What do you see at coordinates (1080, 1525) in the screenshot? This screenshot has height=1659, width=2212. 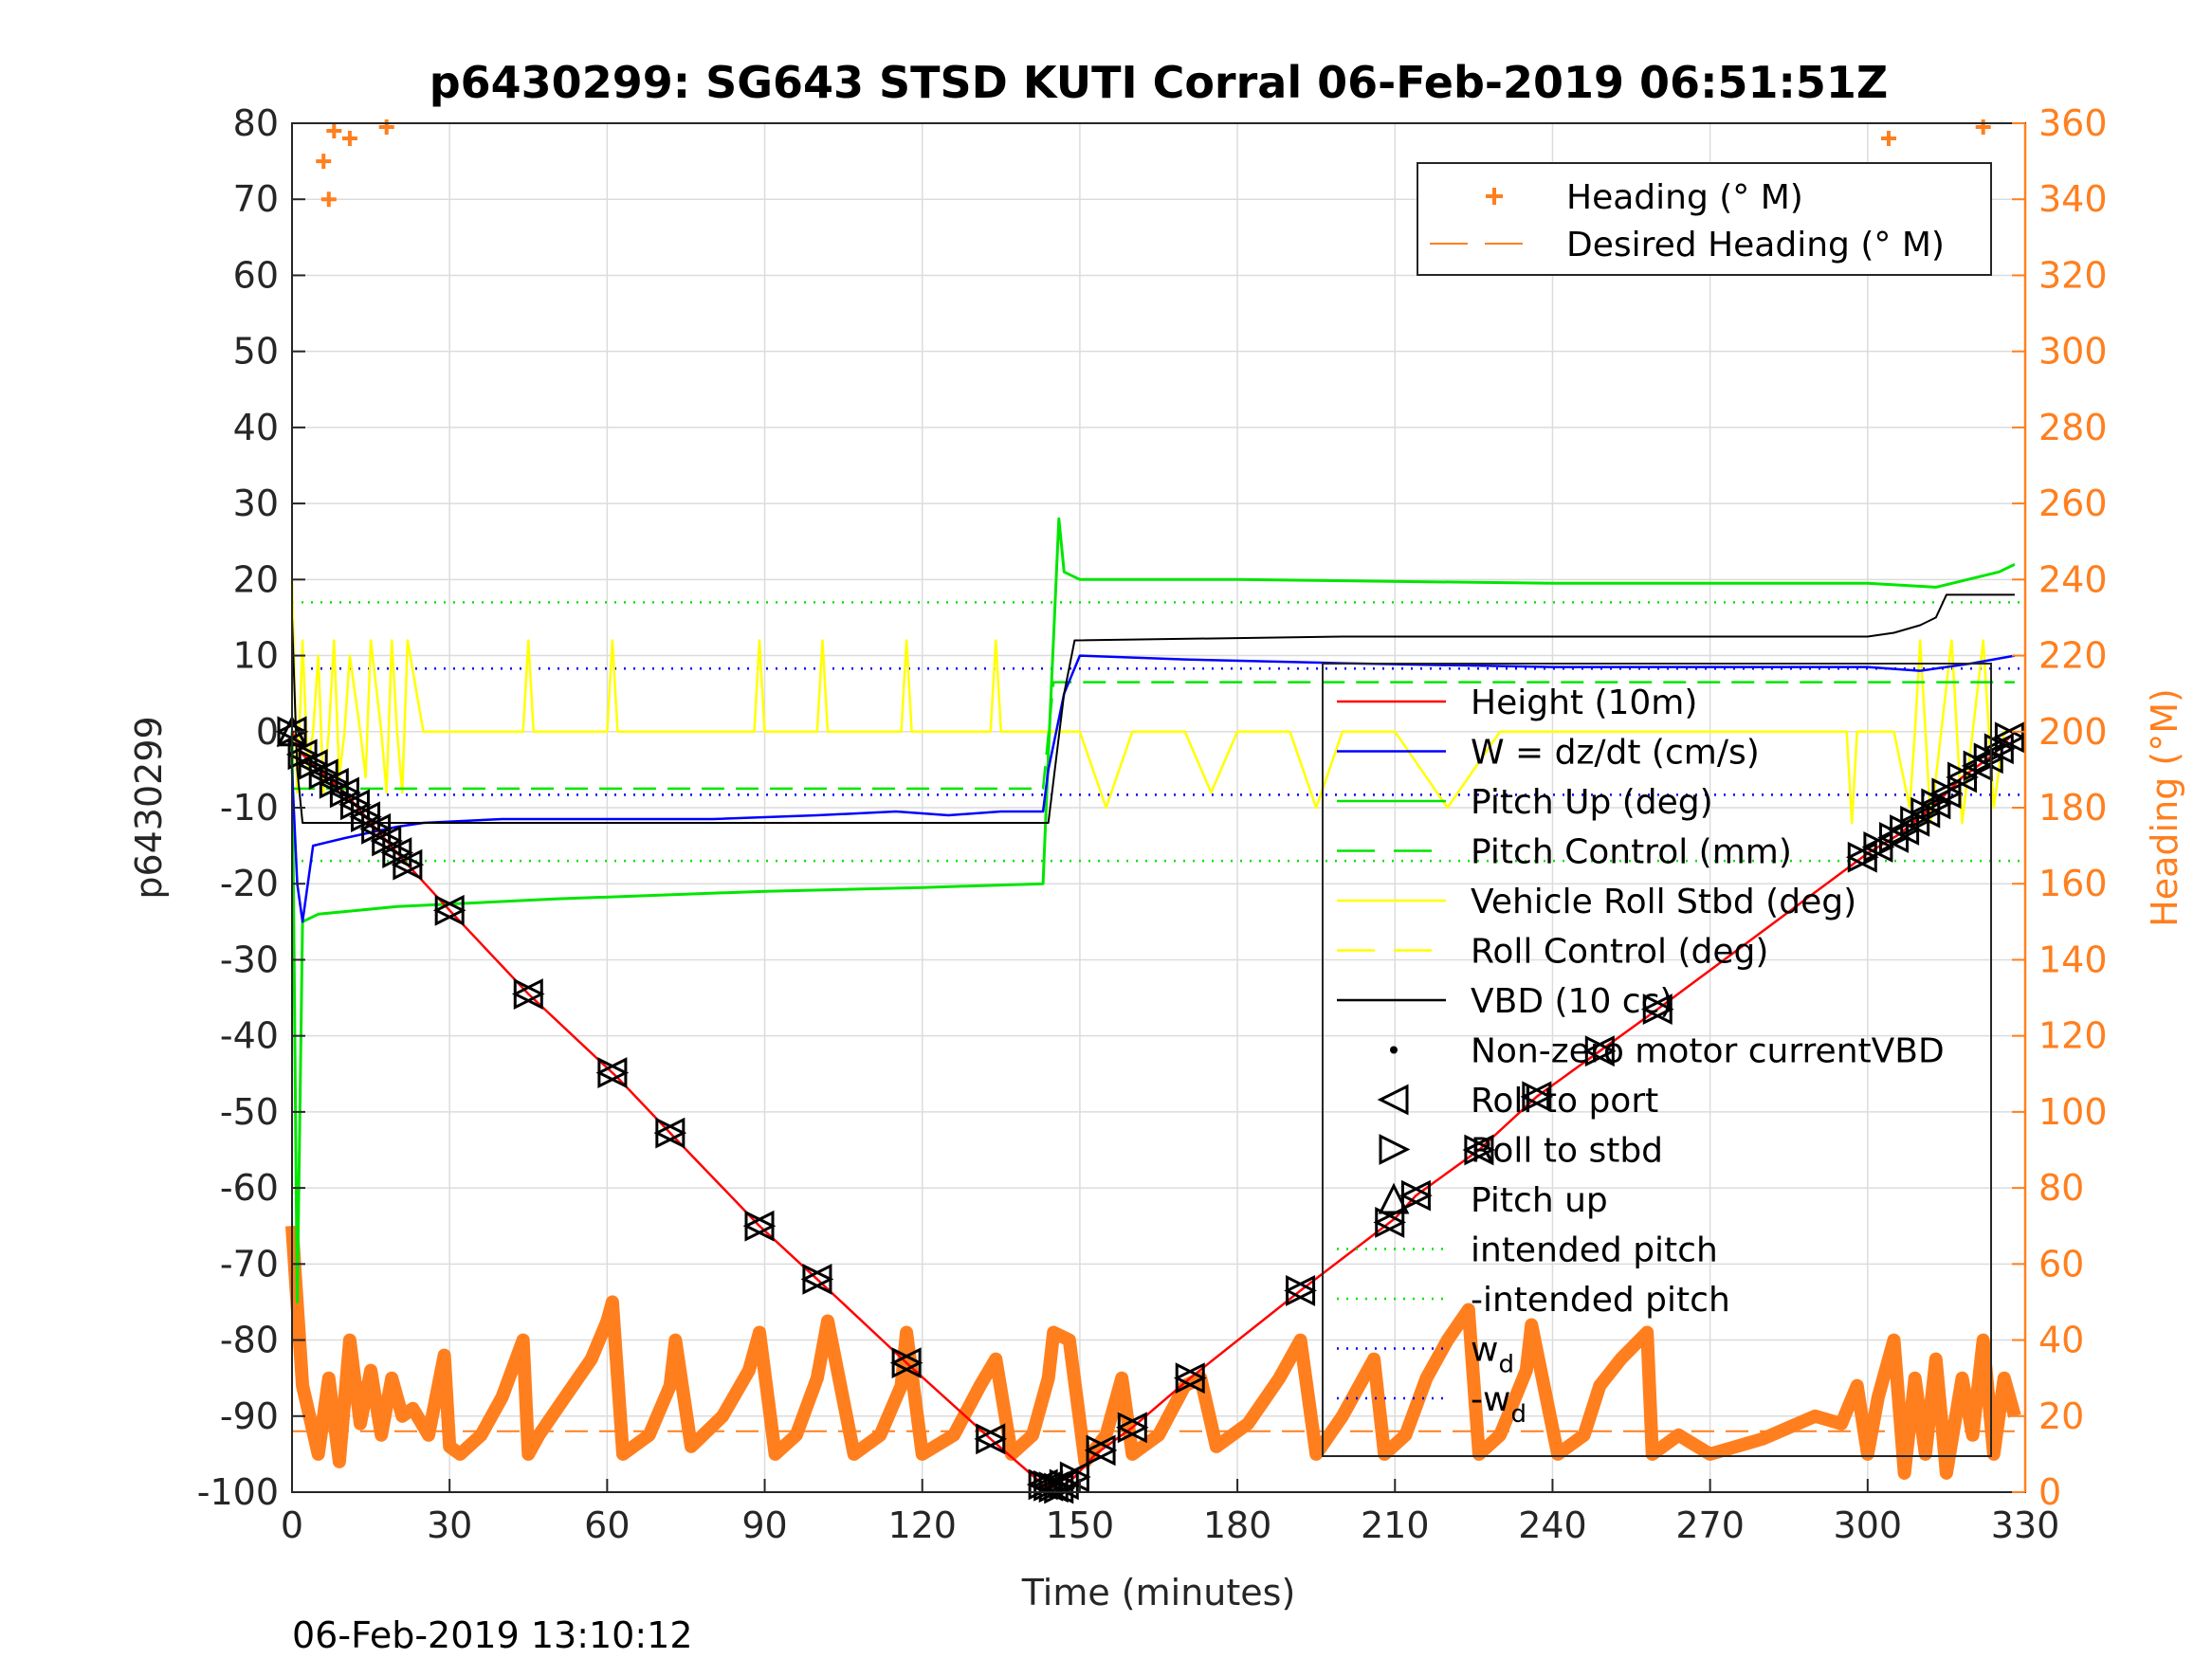 I see `x-tick-label: 150` at bounding box center [1080, 1525].